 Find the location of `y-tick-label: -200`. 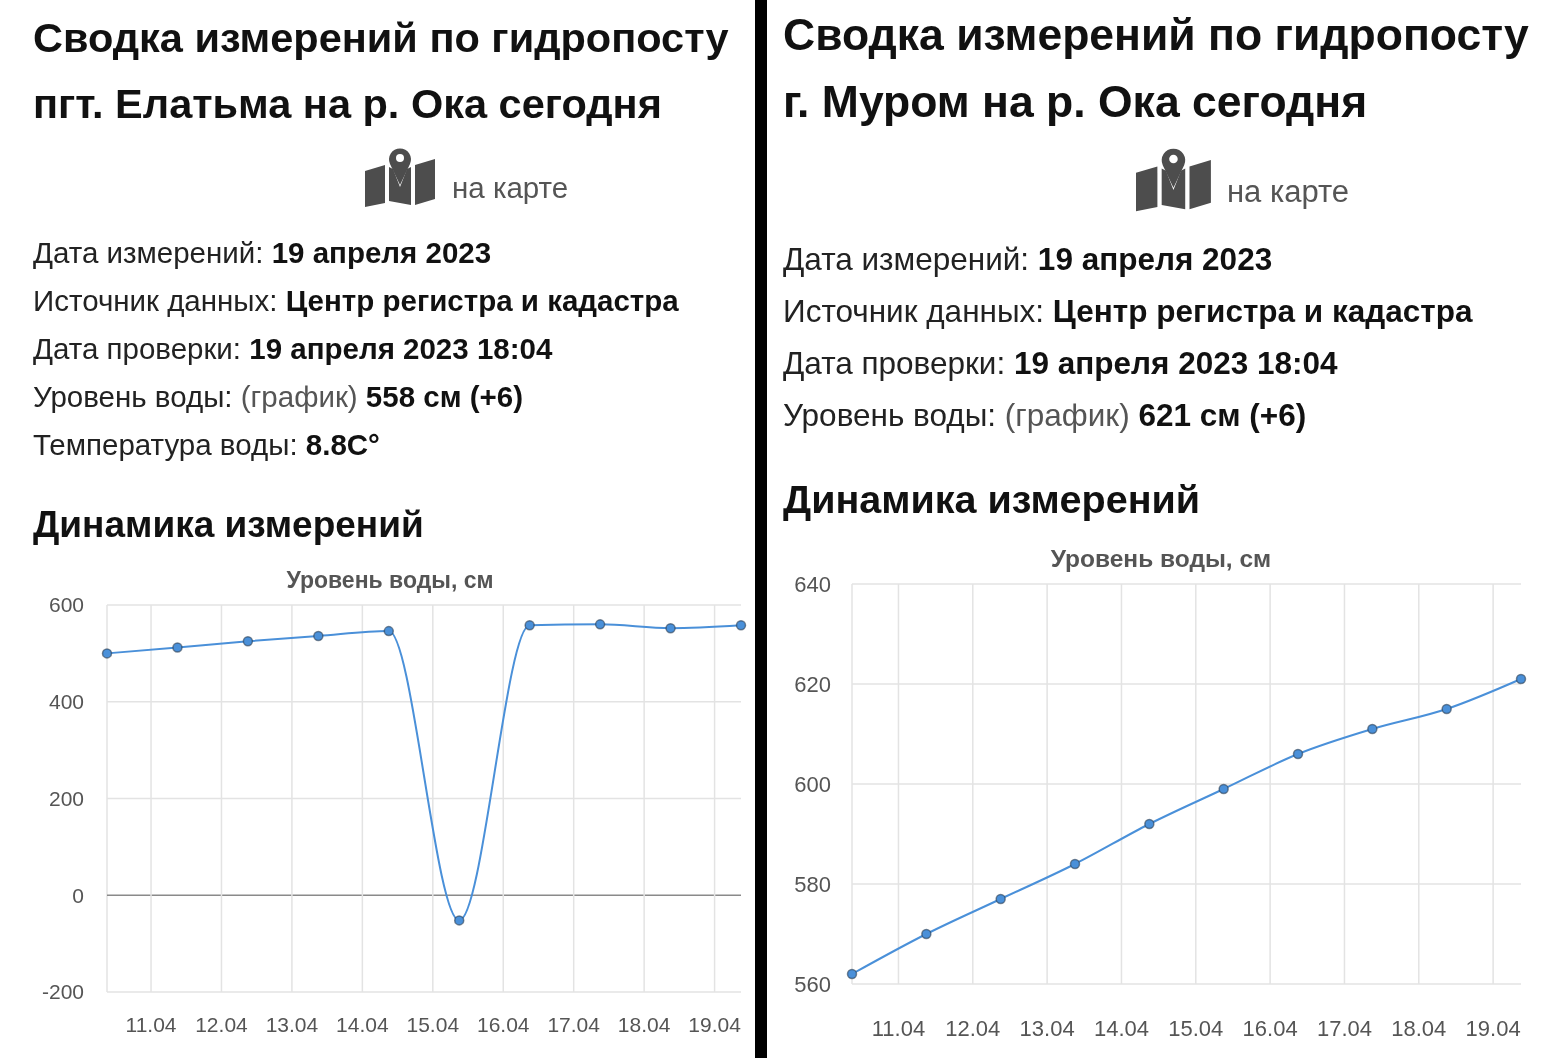

y-tick-label: -200 is located at coordinates (62, 992).